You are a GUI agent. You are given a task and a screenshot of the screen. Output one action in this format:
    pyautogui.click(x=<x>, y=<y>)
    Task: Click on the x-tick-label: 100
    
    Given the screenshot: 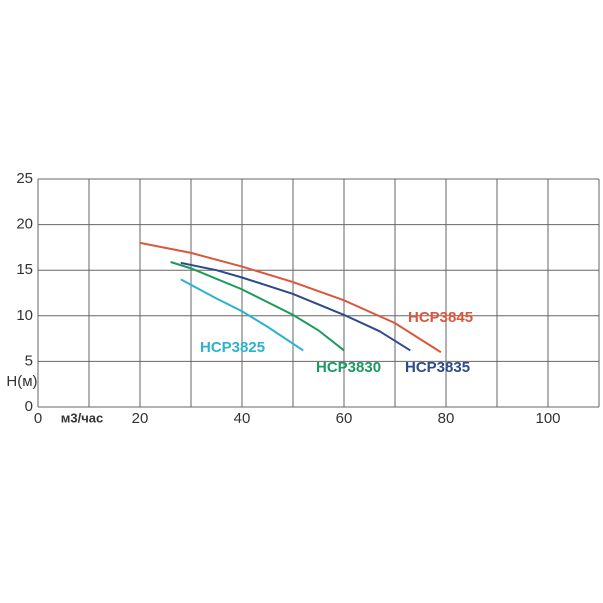 What is the action you would take?
    pyautogui.click(x=547, y=418)
    